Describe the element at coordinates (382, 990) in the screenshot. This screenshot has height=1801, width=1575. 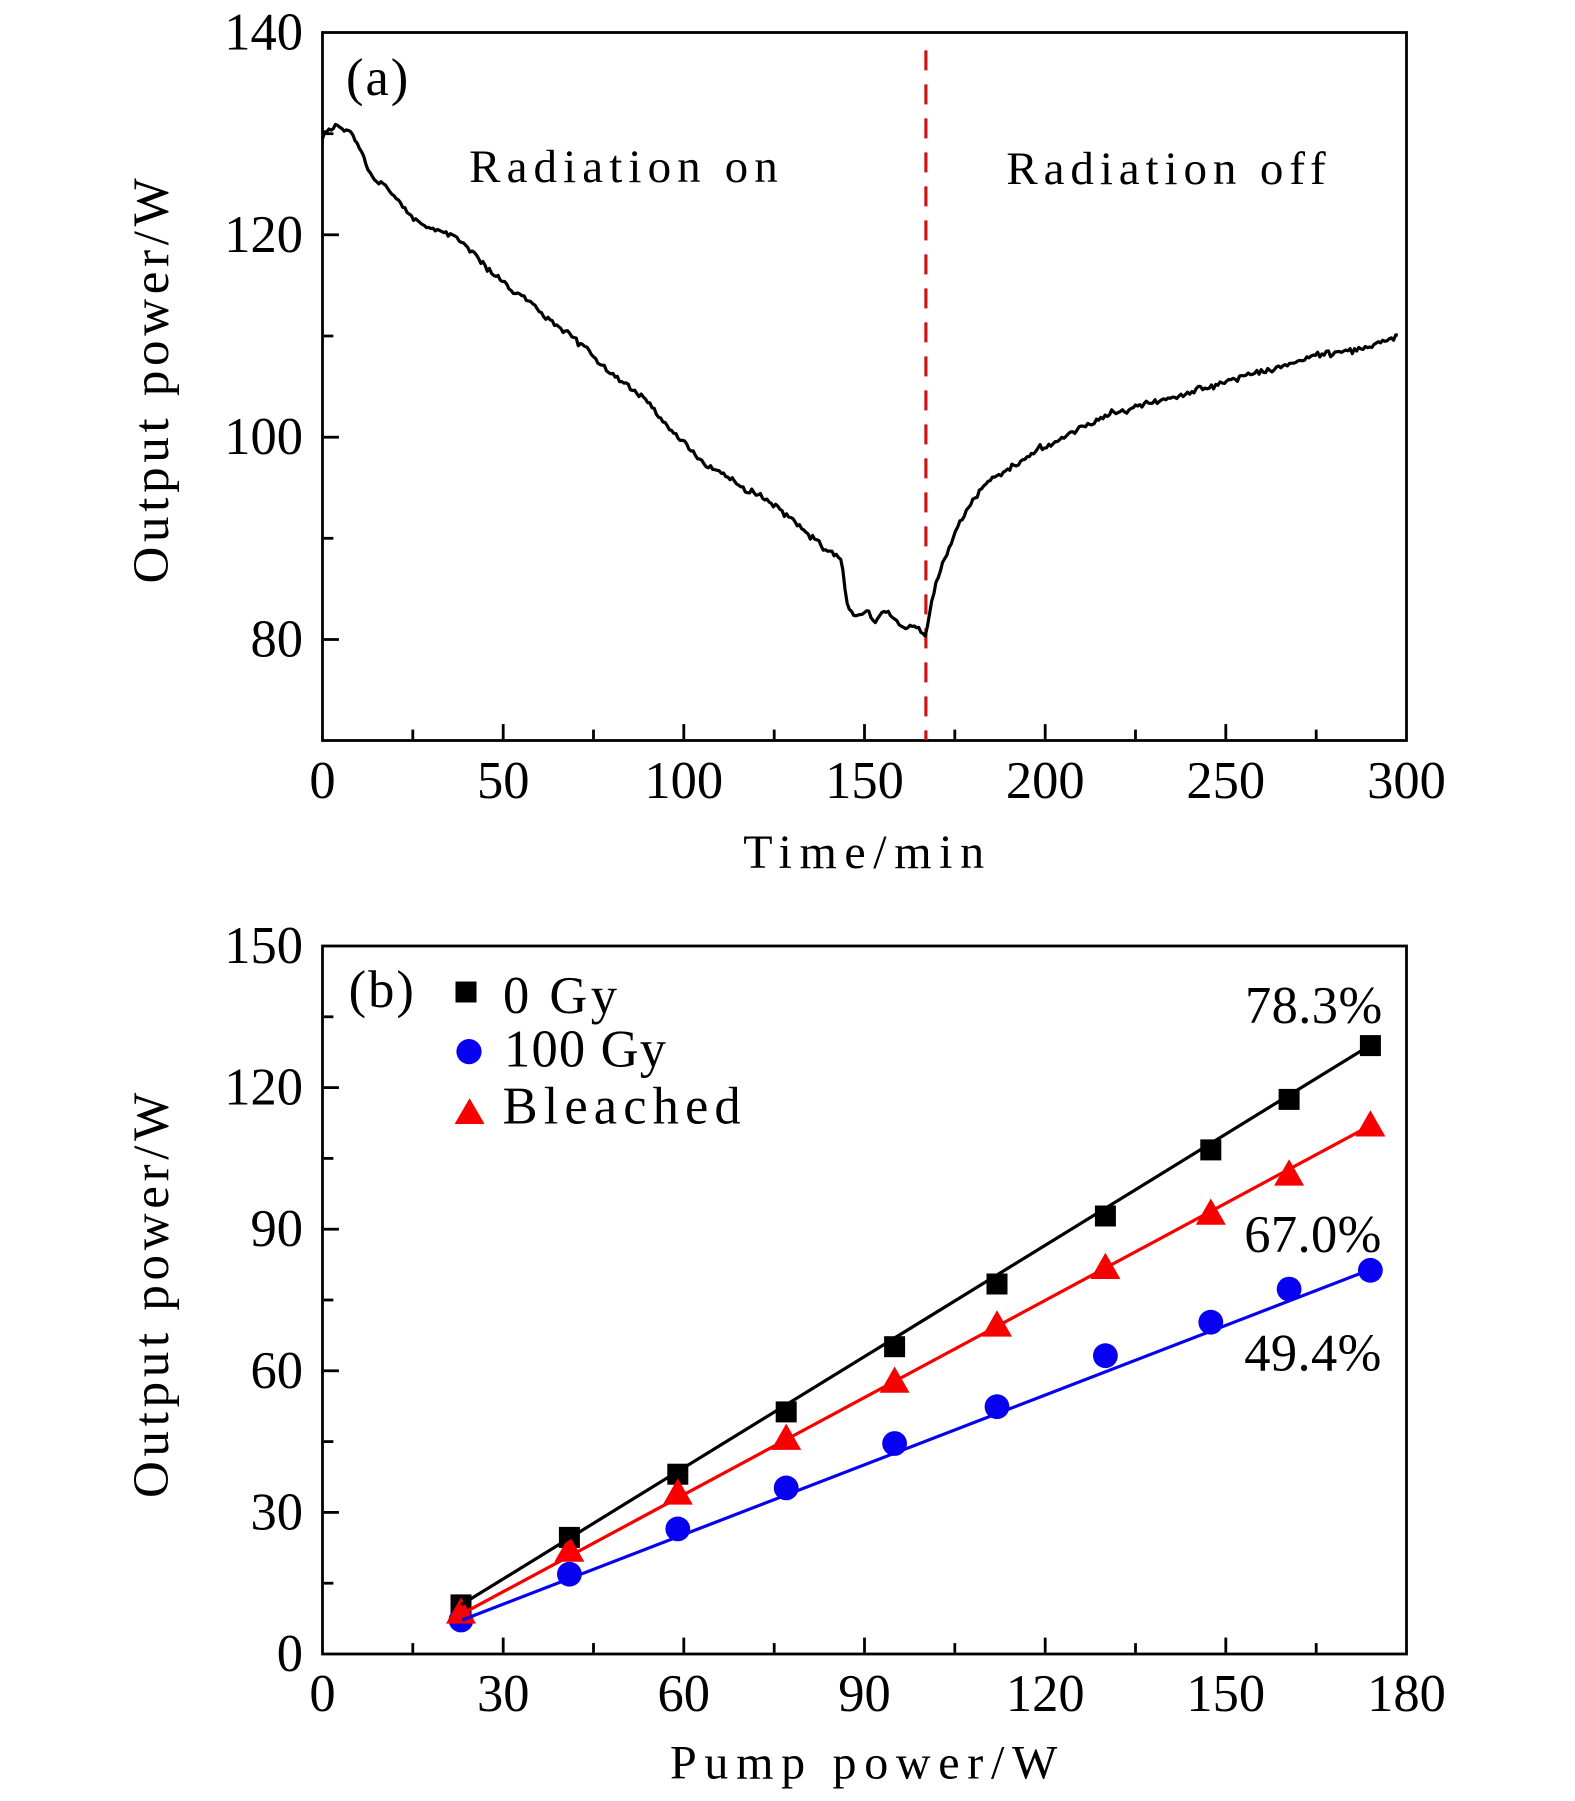
I see `svg-text: (b)` at that location.